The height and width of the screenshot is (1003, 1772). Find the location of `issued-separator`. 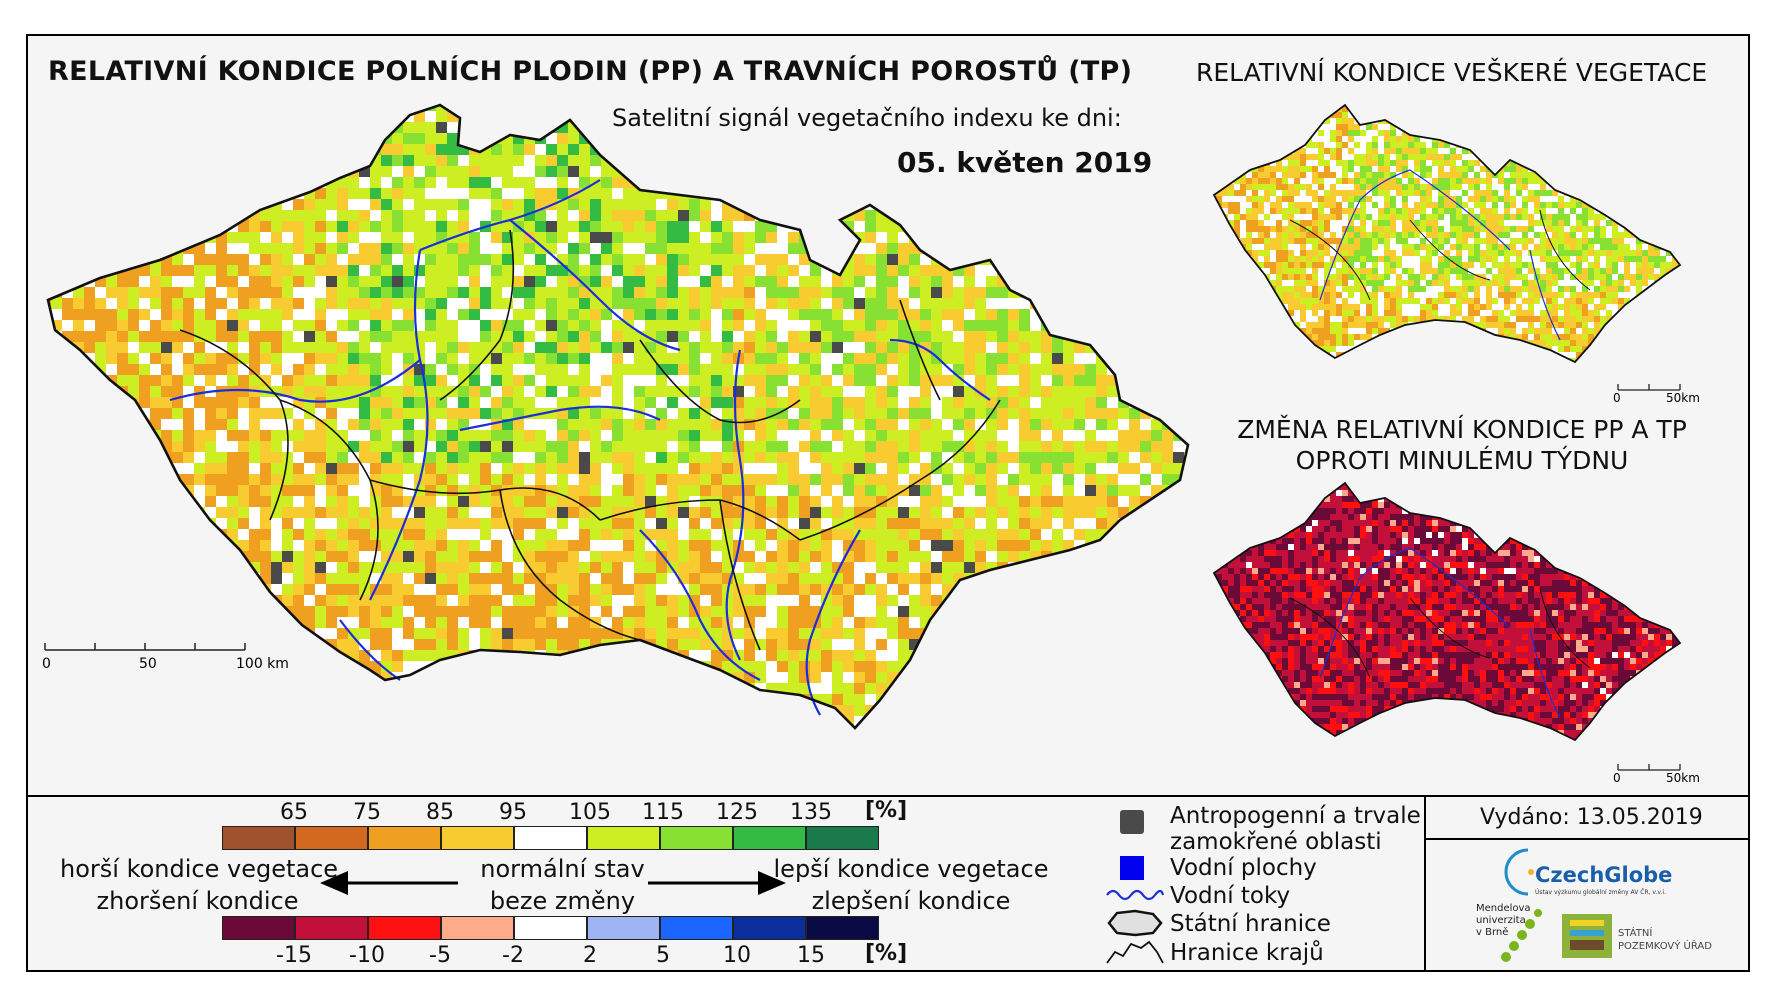

issued-separator is located at coordinates (1587, 839).